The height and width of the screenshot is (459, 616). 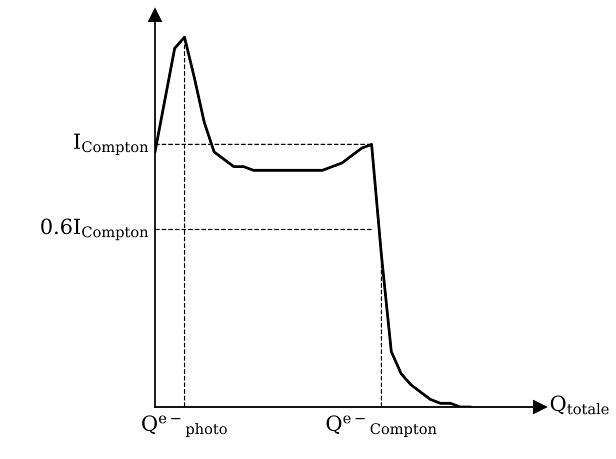 What do you see at coordinates (381, 426) in the screenshot?
I see `x-tick-label: Q$^{e−}$$_{Compton}$` at bounding box center [381, 426].